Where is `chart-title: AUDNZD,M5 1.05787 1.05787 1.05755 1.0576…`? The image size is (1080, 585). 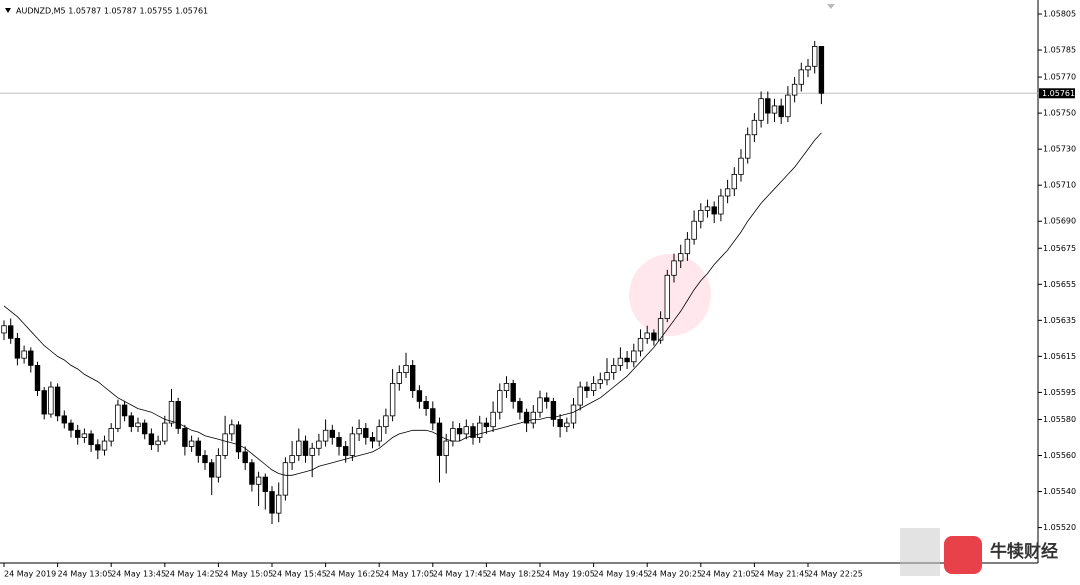
chart-title: AUDNZD,M5 1.05787 1.05787 1.05755 1.0576… is located at coordinates (112, 11).